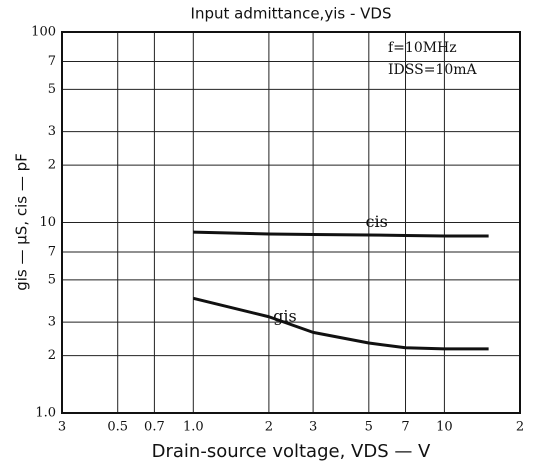  What do you see at coordinates (154, 427) in the screenshot?
I see `x-tick-label: 0.7` at bounding box center [154, 427].